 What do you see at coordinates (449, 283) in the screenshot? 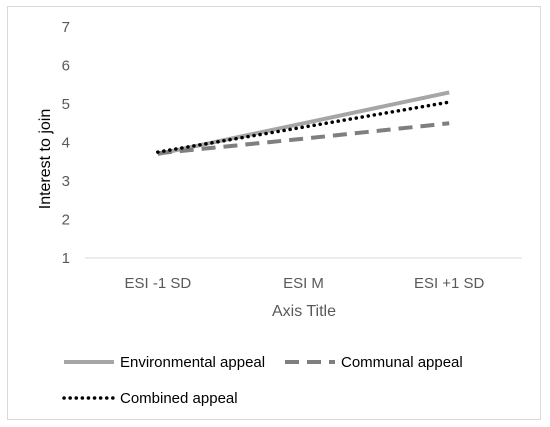
I see `x-tick-label: ESI +1 SD` at bounding box center [449, 283].